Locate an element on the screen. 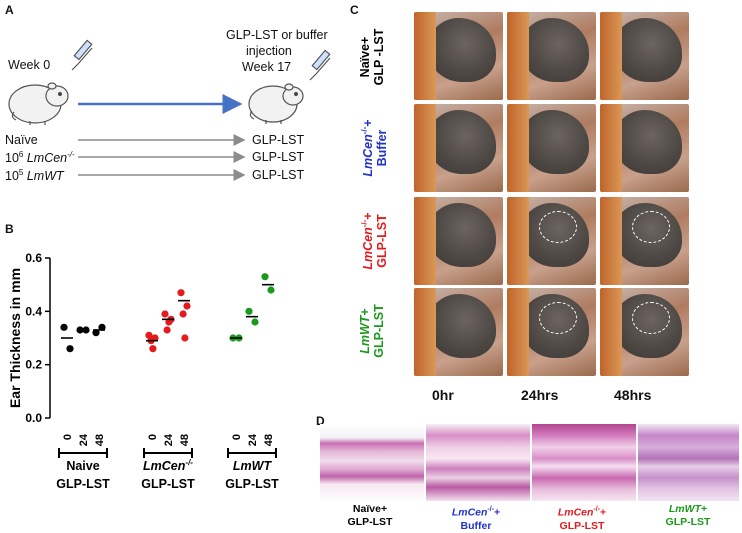 The image size is (742, 533). y-axis-label: Ear Thickness in mm is located at coordinates (15, 338).